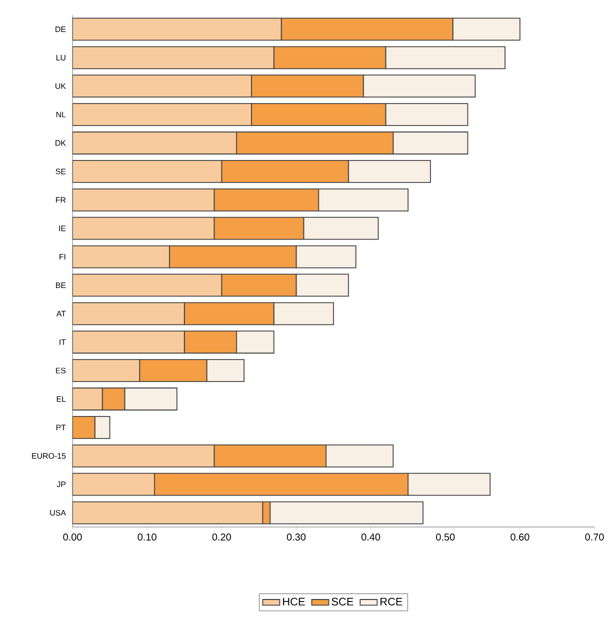  I want to click on x-tick-label: 0.20, so click(221, 537).